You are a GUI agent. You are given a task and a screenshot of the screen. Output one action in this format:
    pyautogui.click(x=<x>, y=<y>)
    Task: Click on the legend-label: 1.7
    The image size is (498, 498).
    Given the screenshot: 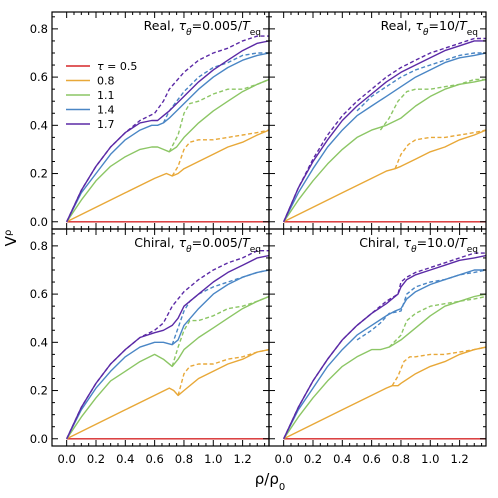 What is the action you would take?
    pyautogui.click(x=106, y=124)
    